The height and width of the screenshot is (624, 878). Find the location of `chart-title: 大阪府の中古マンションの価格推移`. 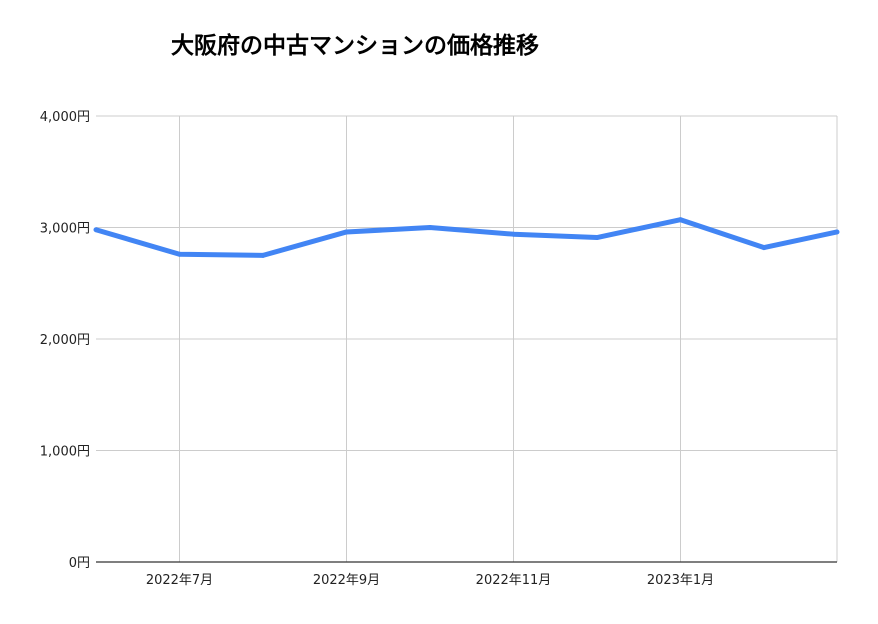

chart-title: 大阪府の中古マンションの価格推移 is located at coordinates (355, 46).